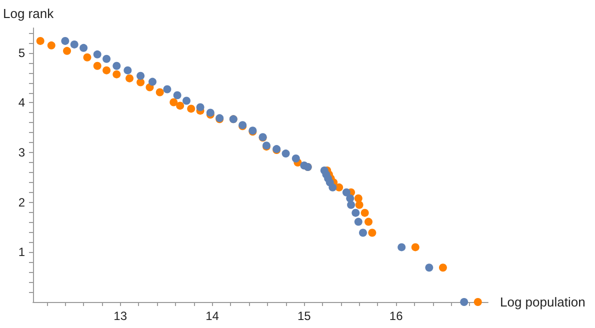 The width and height of the screenshot is (595, 328). Describe the element at coordinates (213, 316) in the screenshot. I see `x-tick-label: 14` at that location.